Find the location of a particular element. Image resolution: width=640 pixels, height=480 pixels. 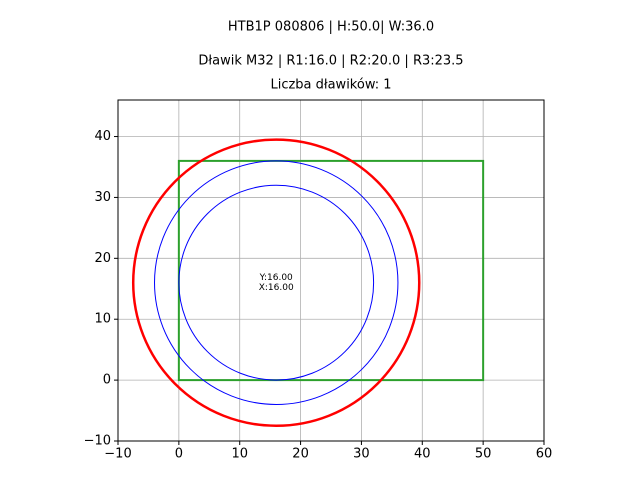

circle is located at coordinates (276, 282).